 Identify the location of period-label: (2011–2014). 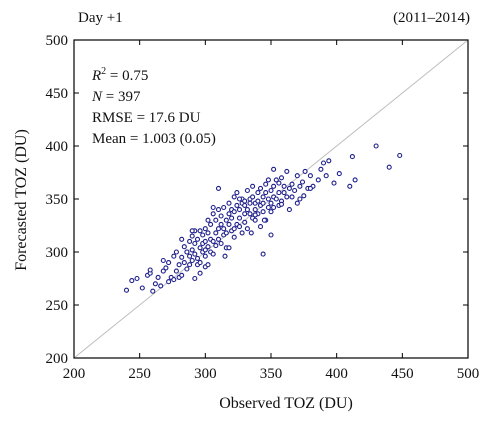
(431, 18).